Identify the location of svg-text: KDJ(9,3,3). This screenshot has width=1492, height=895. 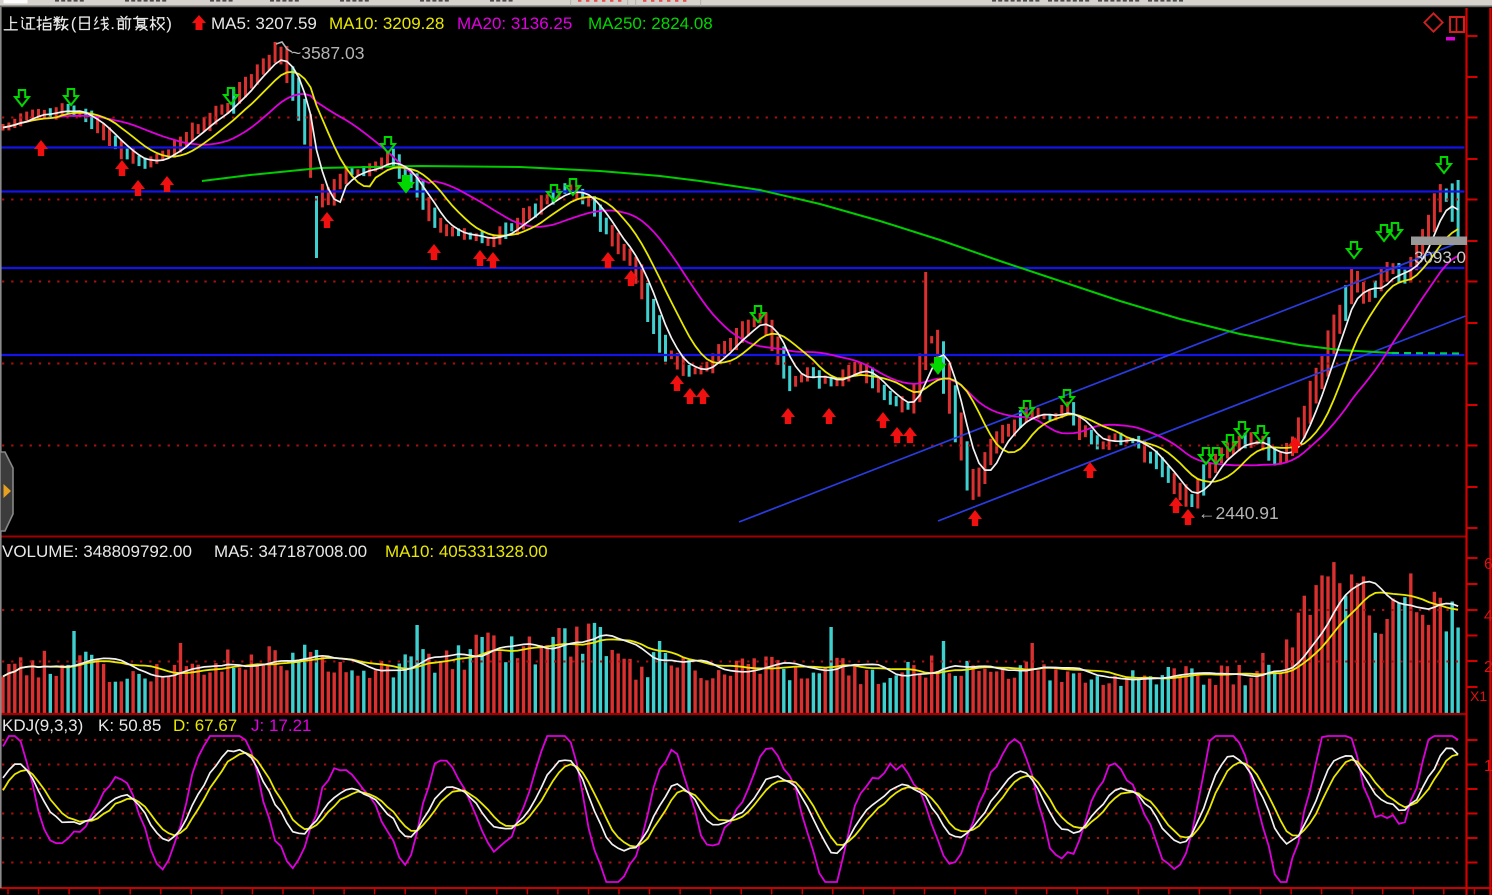
(42, 725).